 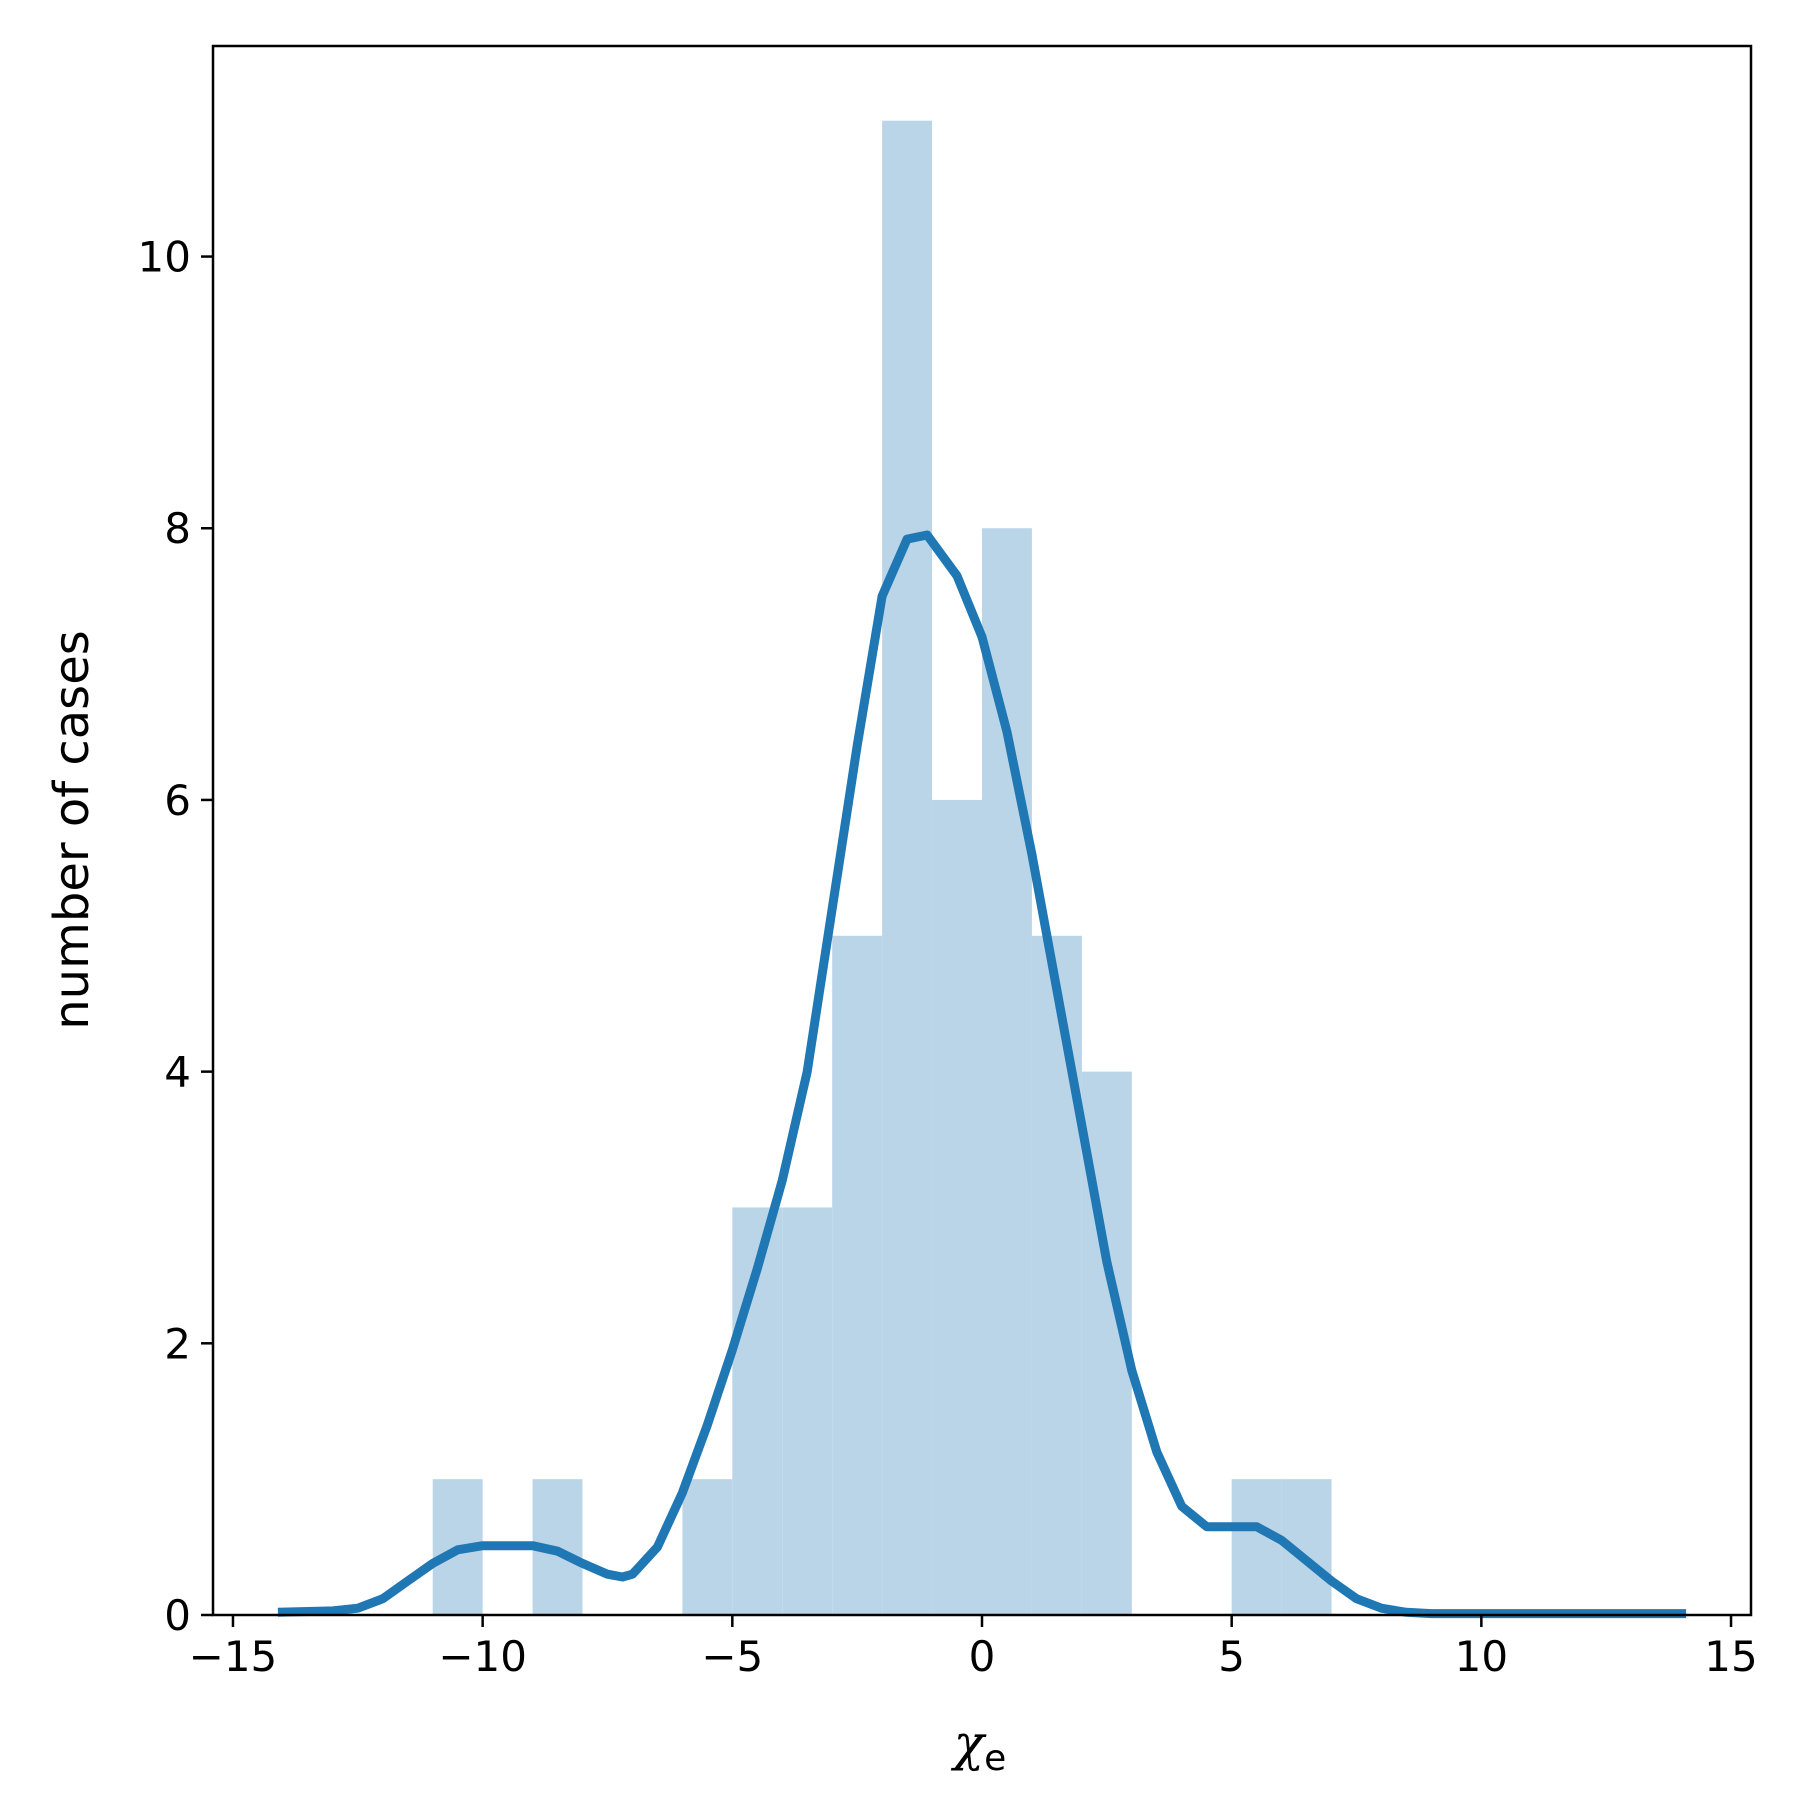 I want to click on x-tick-label: 15, so click(x=1730, y=1656).